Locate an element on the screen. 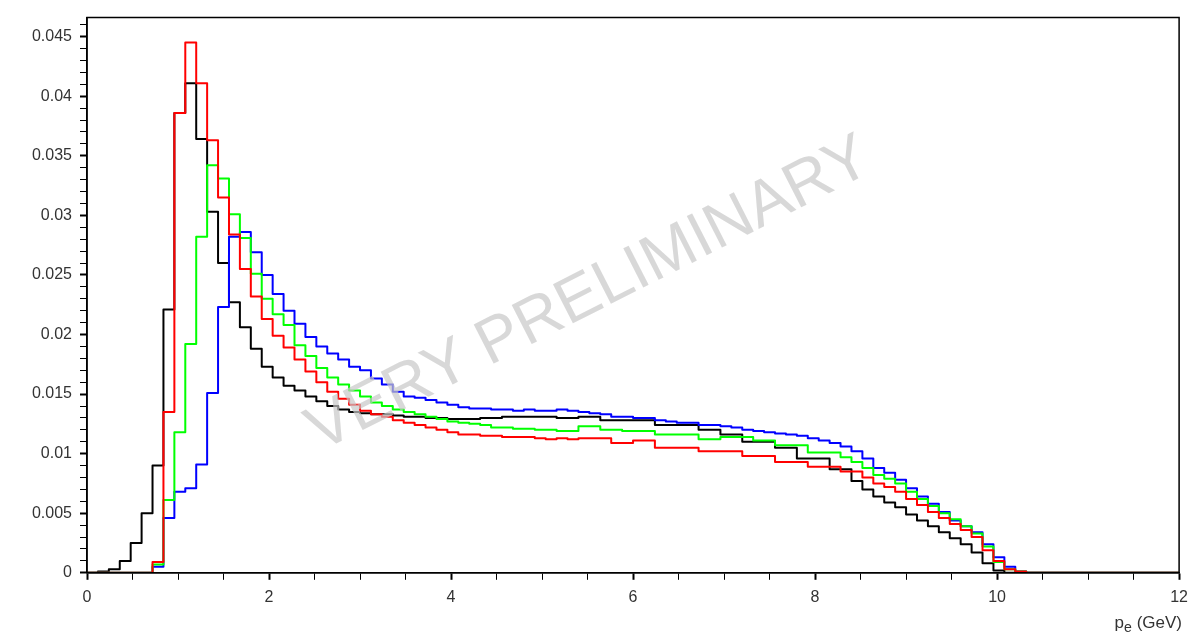 Image resolution: width=1196 pixels, height=637 pixels. y-tick-label: 0 is located at coordinates (68, 572).